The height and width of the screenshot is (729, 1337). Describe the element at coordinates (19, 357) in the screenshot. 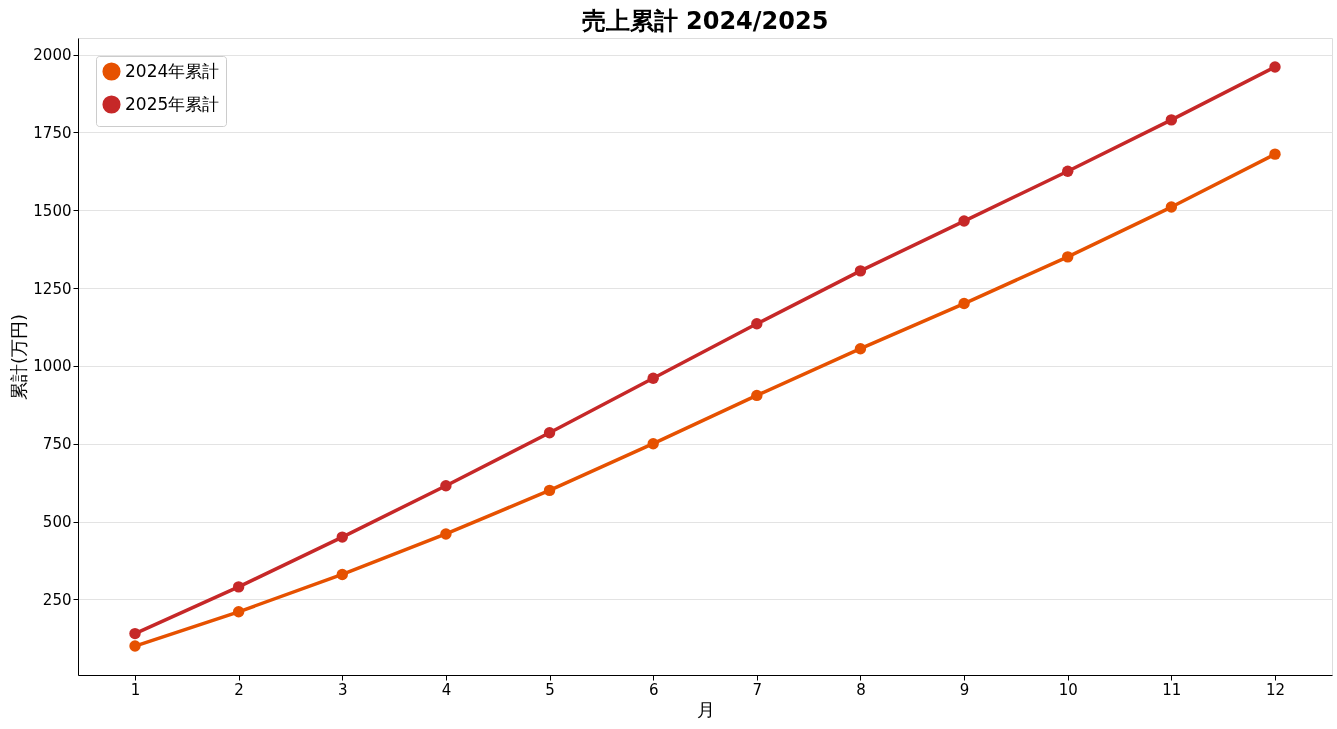

I see `y-axis-title: 累計(万円)` at that location.